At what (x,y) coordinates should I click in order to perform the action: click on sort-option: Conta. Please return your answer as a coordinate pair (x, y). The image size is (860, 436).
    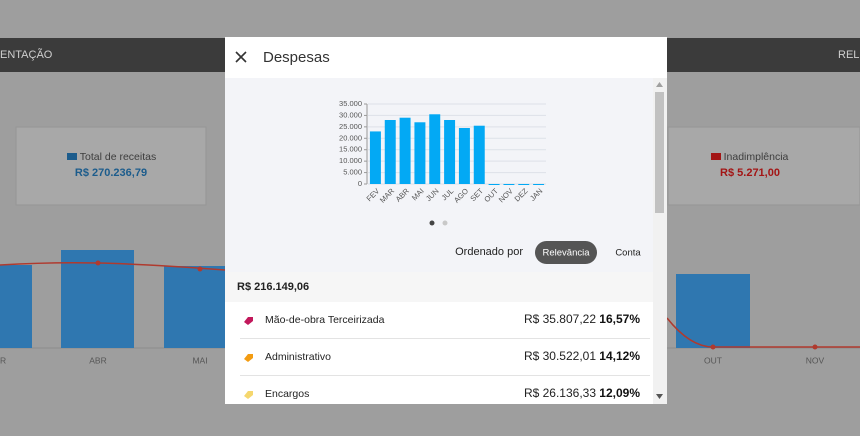
    Looking at the image, I should click on (628, 253).